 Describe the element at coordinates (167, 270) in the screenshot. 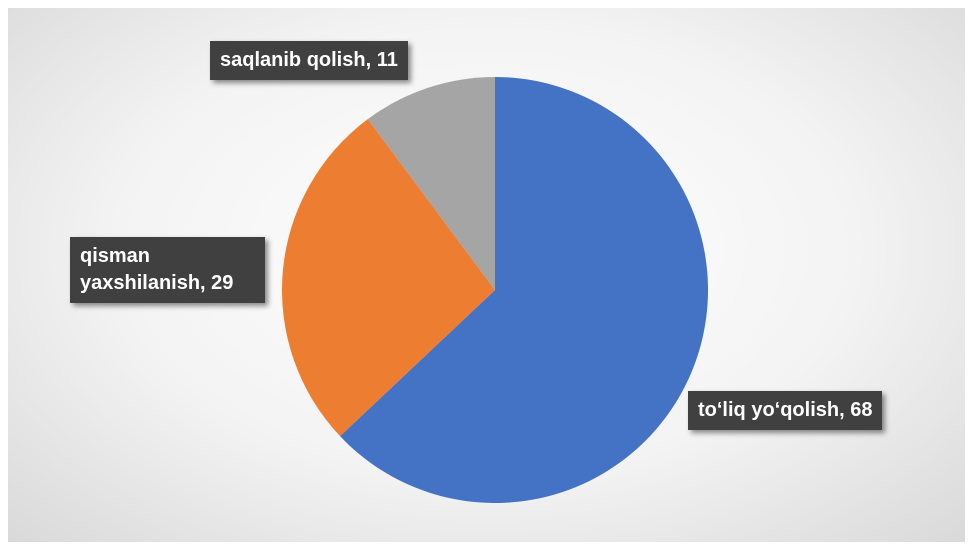

I see `data-label: qisman yaxshilanish, 29` at that location.